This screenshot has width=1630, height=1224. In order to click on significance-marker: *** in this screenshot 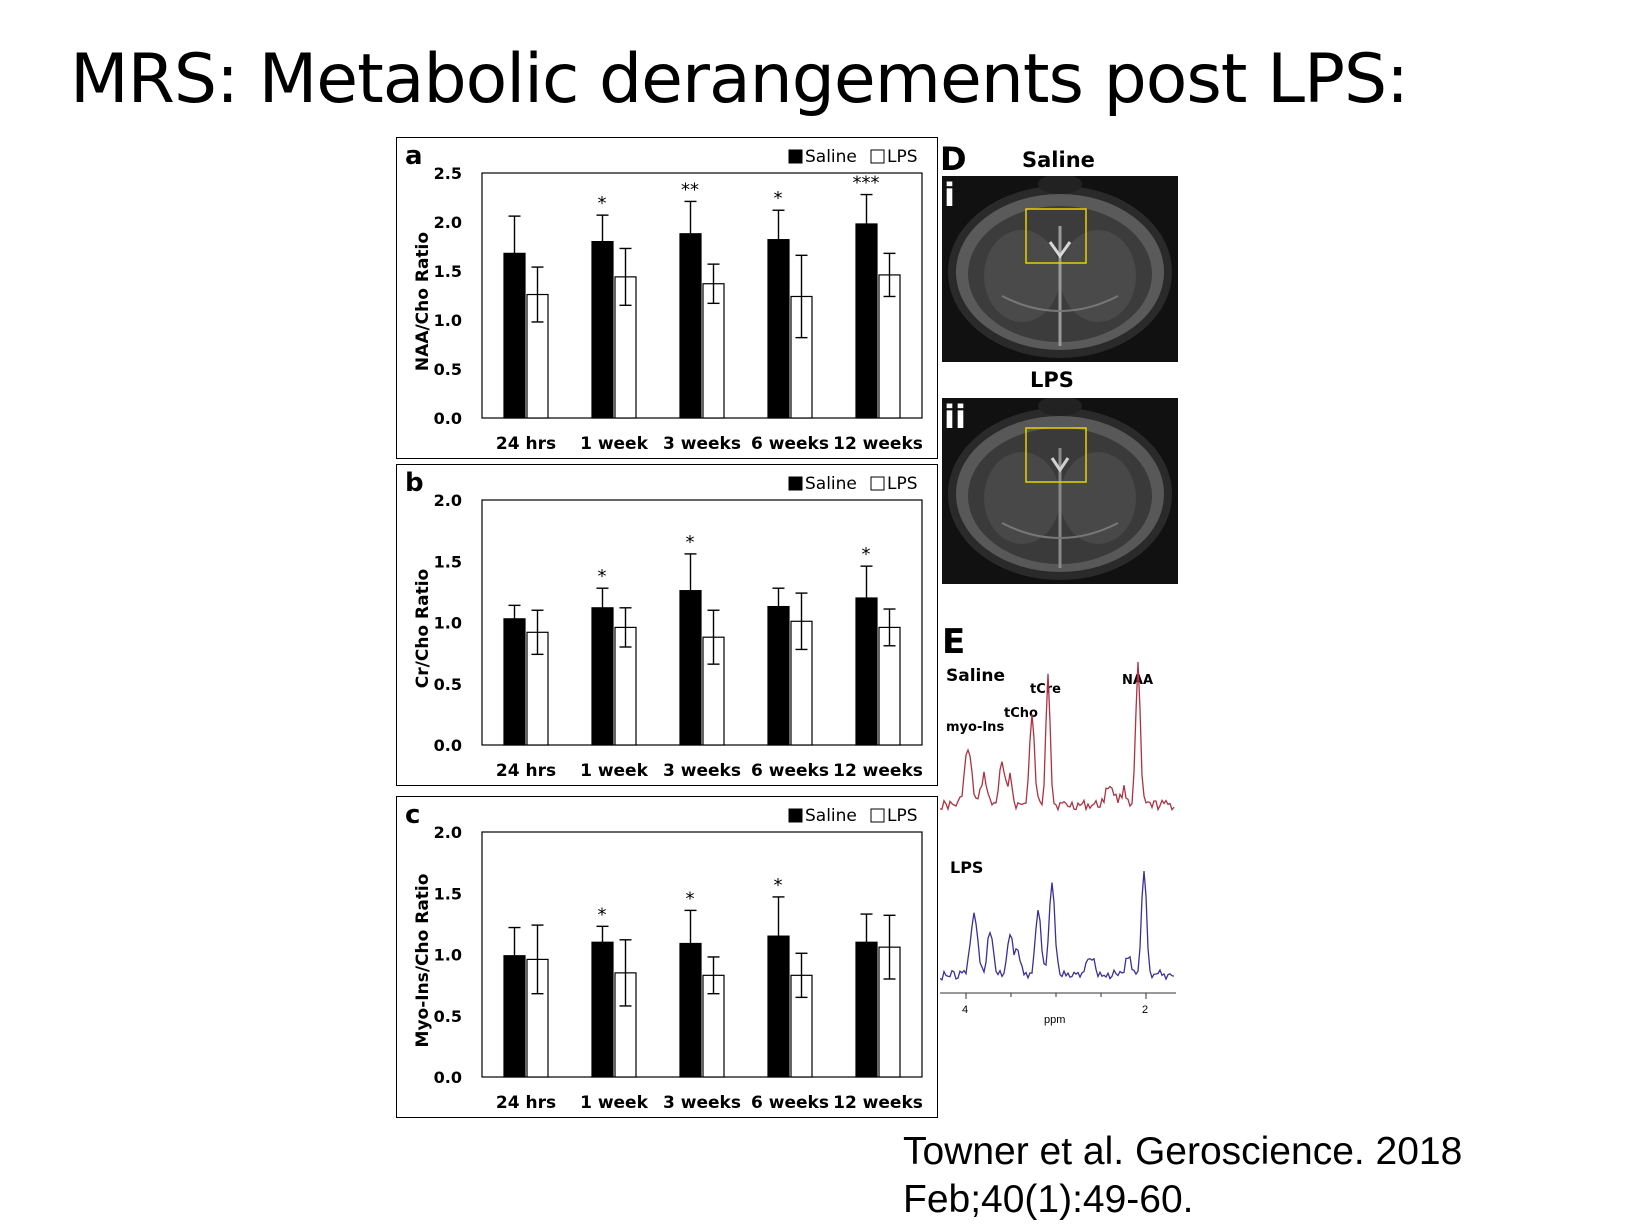, I will do `click(866, 183)`.